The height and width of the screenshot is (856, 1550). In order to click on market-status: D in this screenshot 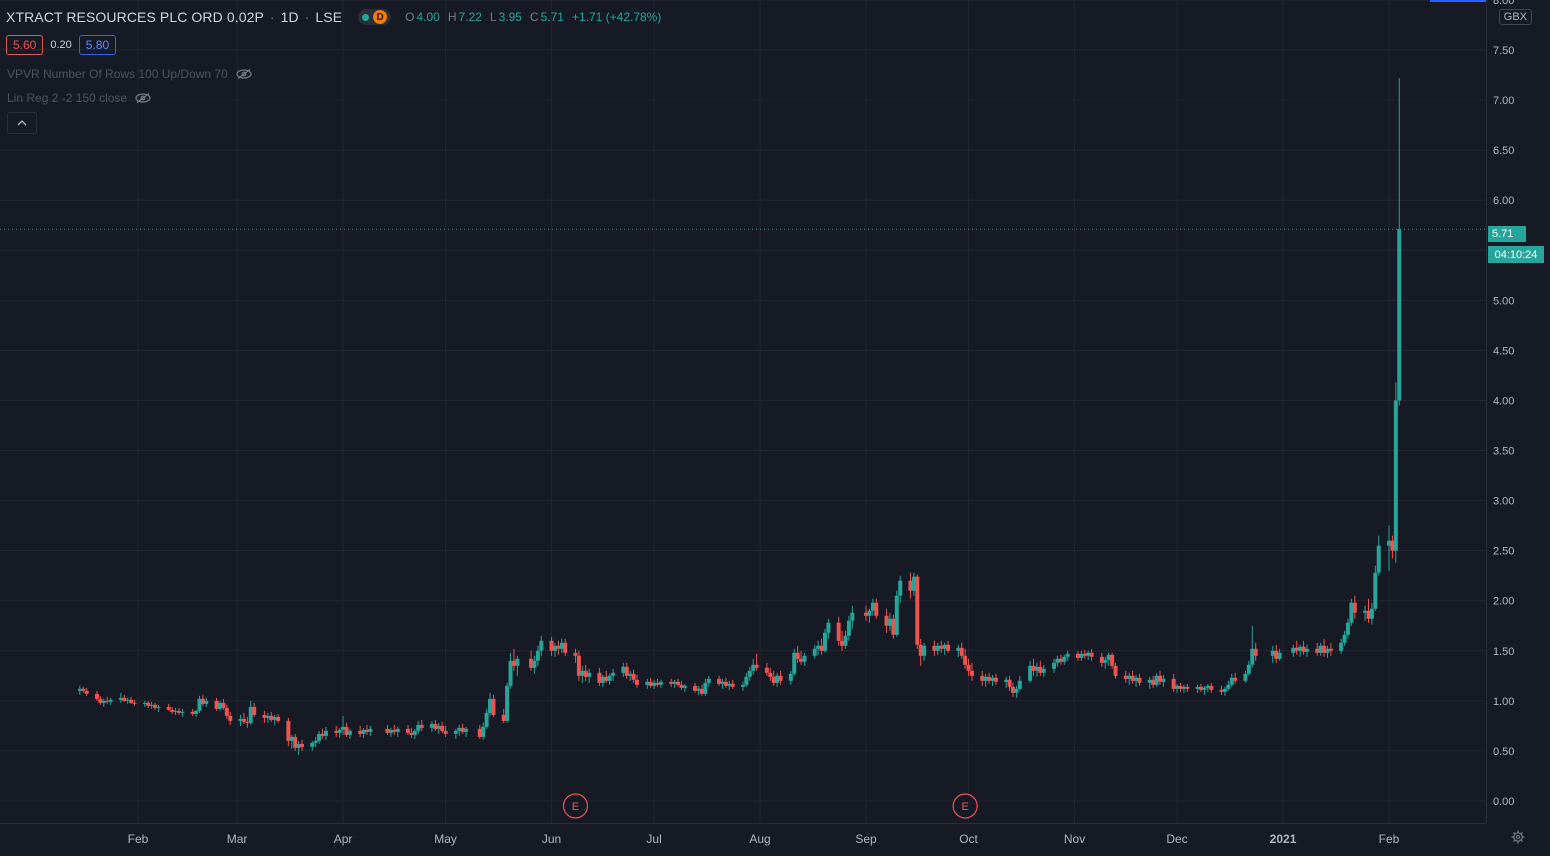, I will do `click(375, 17)`.